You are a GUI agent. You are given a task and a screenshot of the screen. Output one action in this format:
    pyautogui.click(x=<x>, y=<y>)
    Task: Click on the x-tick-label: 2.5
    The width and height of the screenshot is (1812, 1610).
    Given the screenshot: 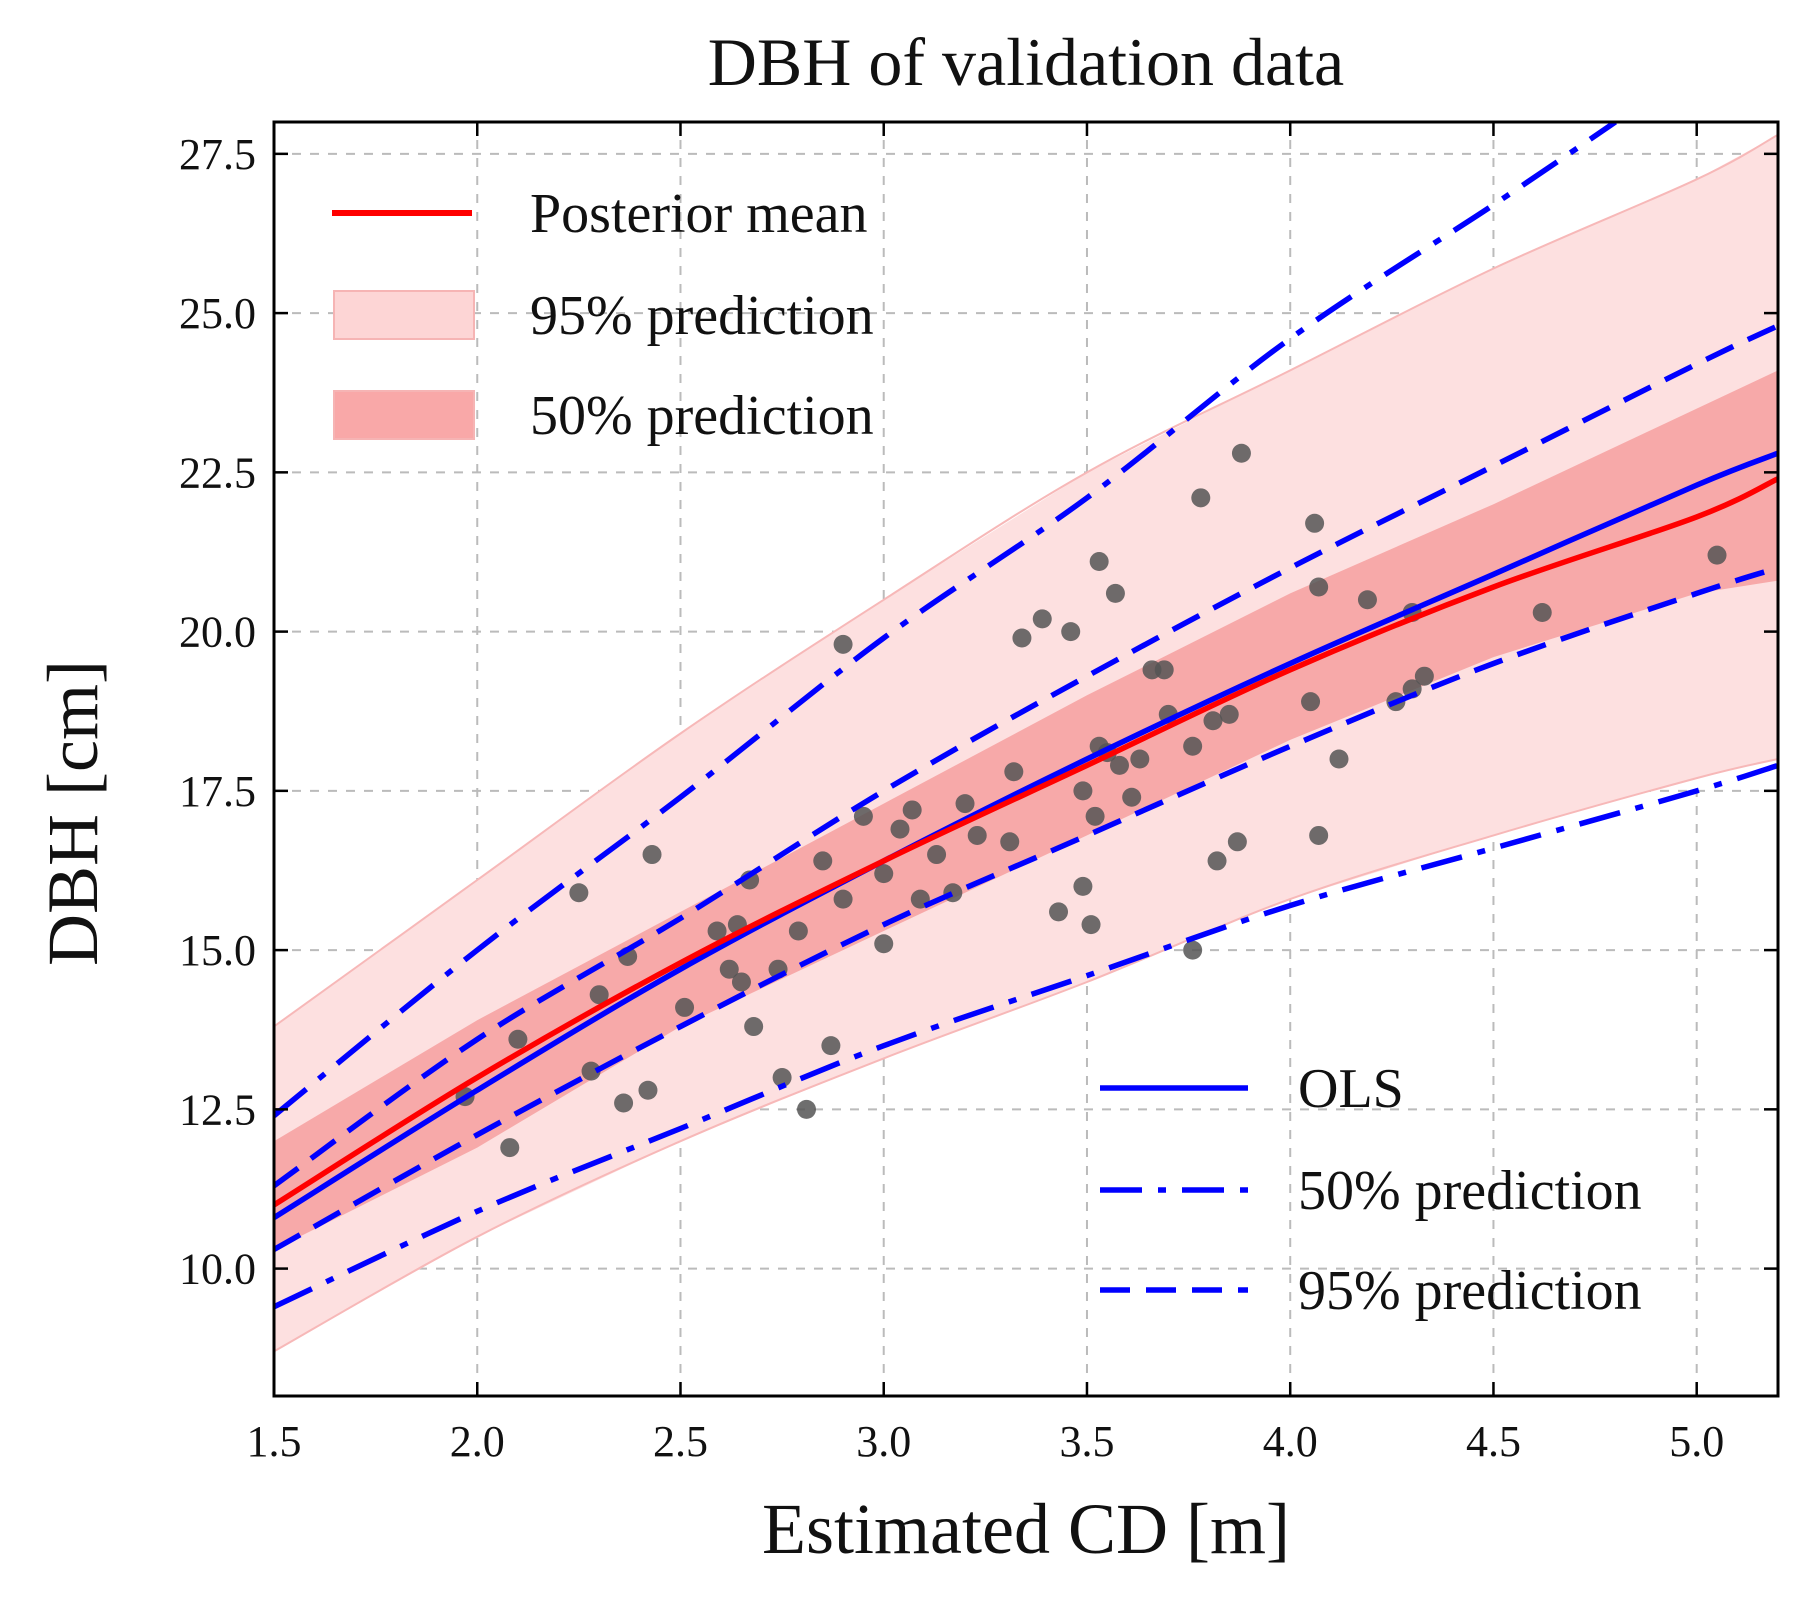 What is the action you would take?
    pyautogui.click(x=680, y=1441)
    